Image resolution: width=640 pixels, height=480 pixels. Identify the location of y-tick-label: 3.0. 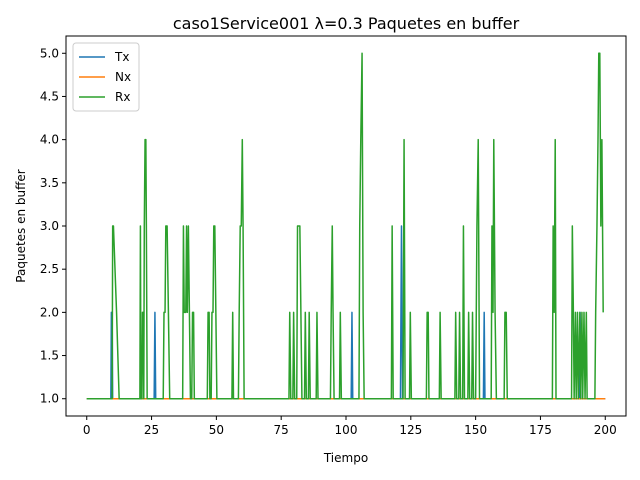
(49, 226).